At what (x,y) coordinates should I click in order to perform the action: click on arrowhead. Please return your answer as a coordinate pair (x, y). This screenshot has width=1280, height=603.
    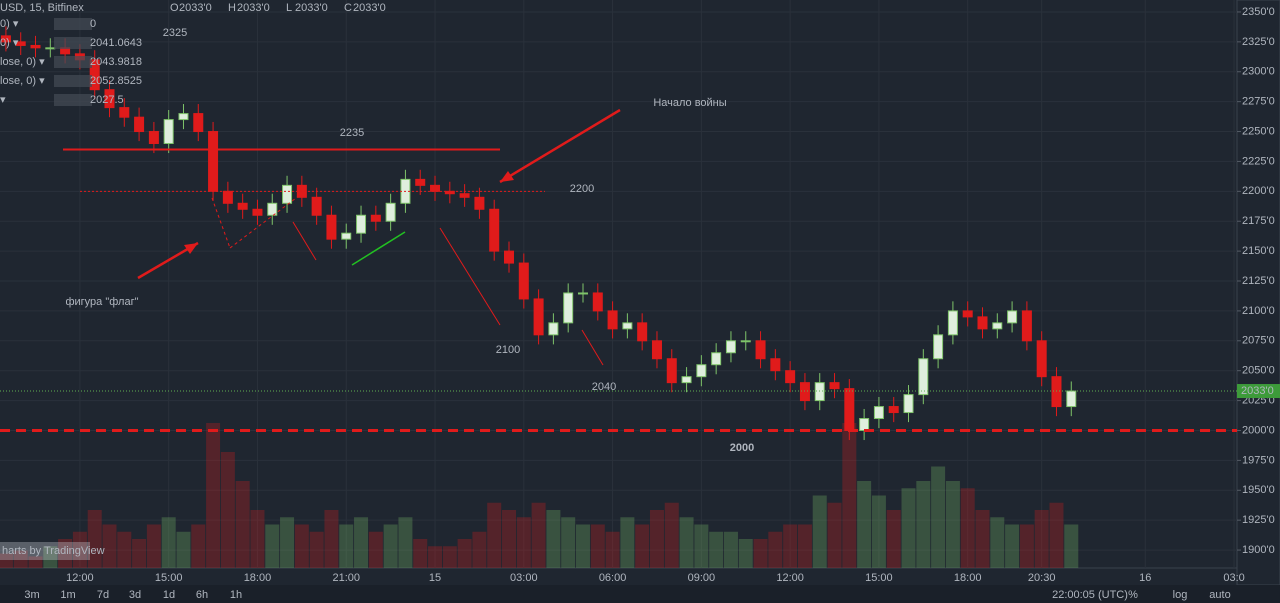
    Looking at the image, I should click on (191, 248).